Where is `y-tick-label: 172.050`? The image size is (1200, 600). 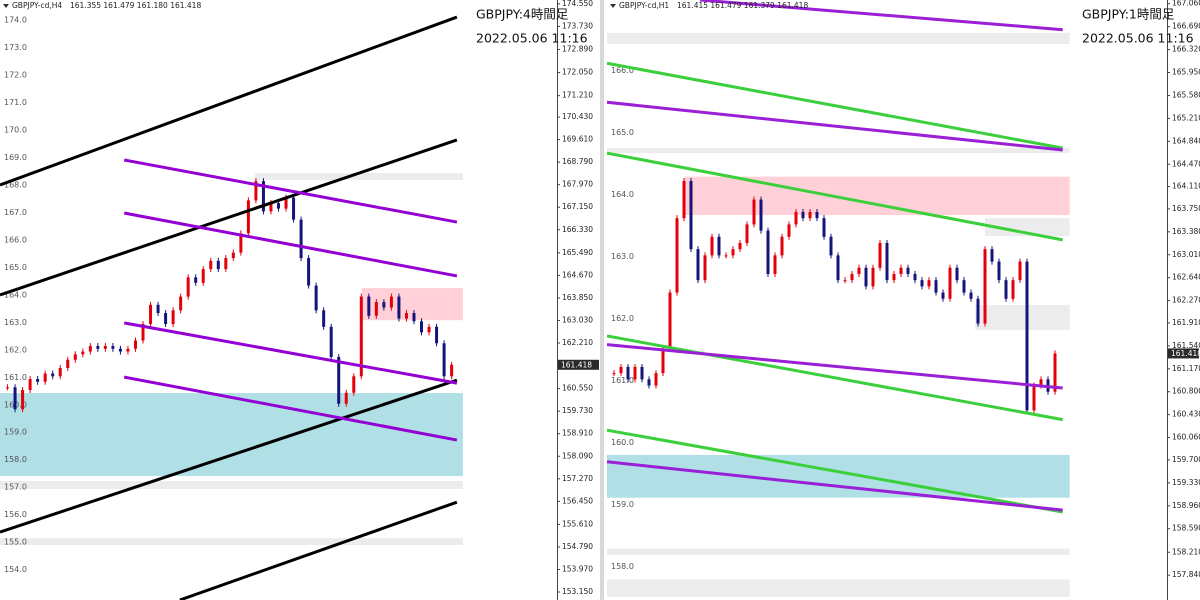 y-tick-label: 172.050 is located at coordinates (577, 72).